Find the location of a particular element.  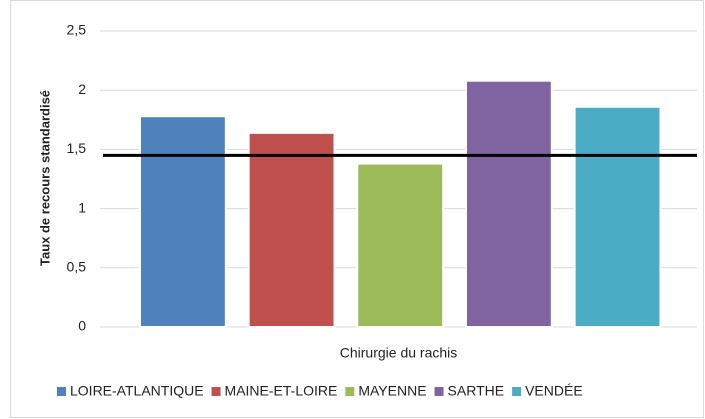

legend-label: LOIRE-ATLANTIQUE is located at coordinates (137, 391).